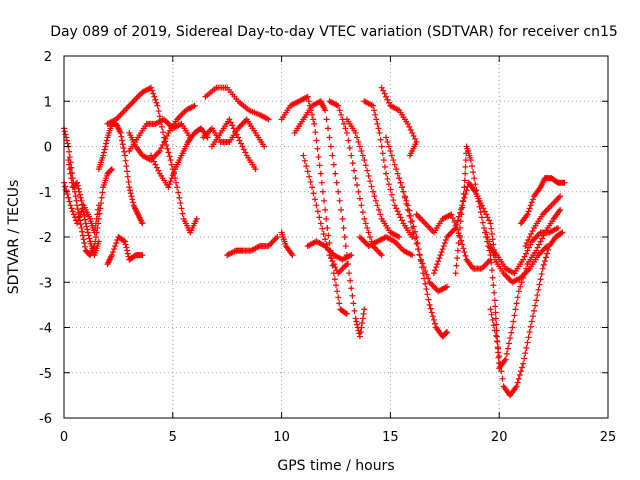 Image resolution: width=640 pixels, height=480 pixels. I want to click on x-tick-label: 15, so click(390, 437).